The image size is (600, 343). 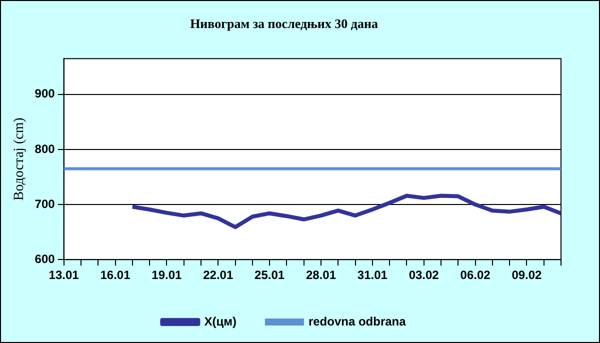 What do you see at coordinates (115, 275) in the screenshot?
I see `x-tick-label: 16.01` at bounding box center [115, 275].